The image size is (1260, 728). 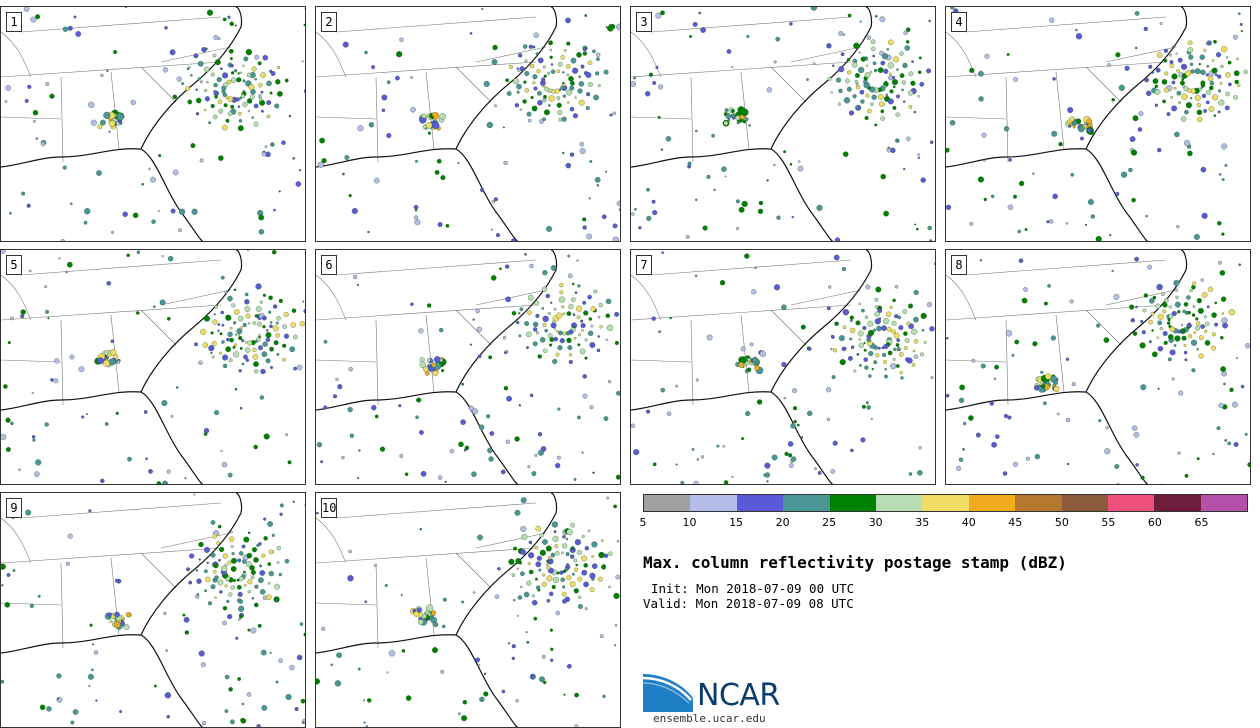 I want to click on colorbar-tick-label: 15, so click(x=736, y=522).